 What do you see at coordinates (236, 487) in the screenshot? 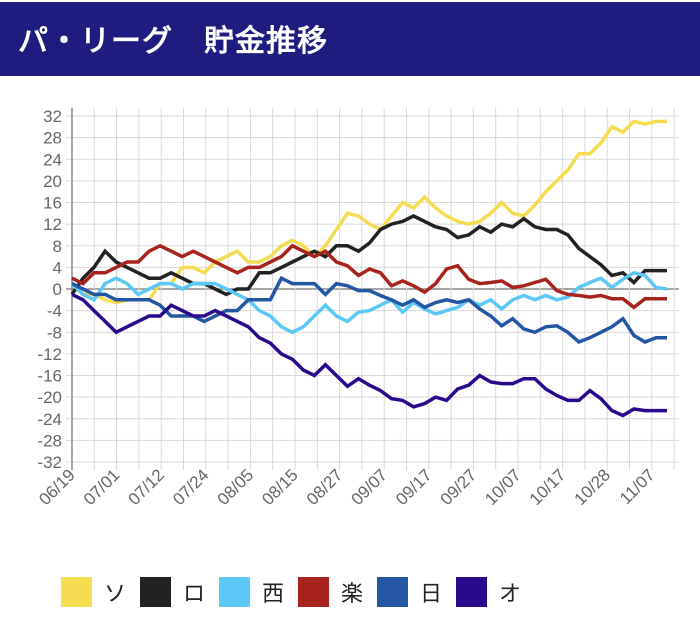
I see `x-tick-label: 08/05` at bounding box center [236, 487].